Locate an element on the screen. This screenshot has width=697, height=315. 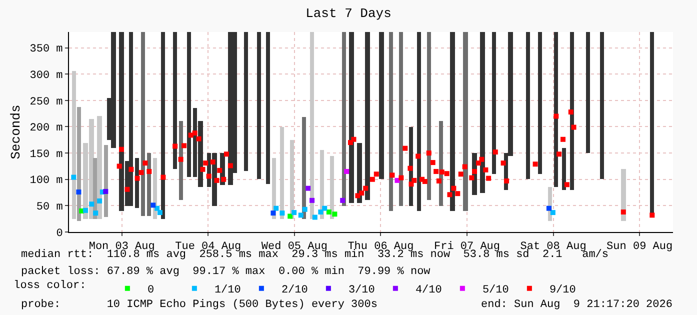
text: packet loss: 67.89 % avg 99.17 % max 0.00 % min 79.99 % now is located at coordinates (226, 272).